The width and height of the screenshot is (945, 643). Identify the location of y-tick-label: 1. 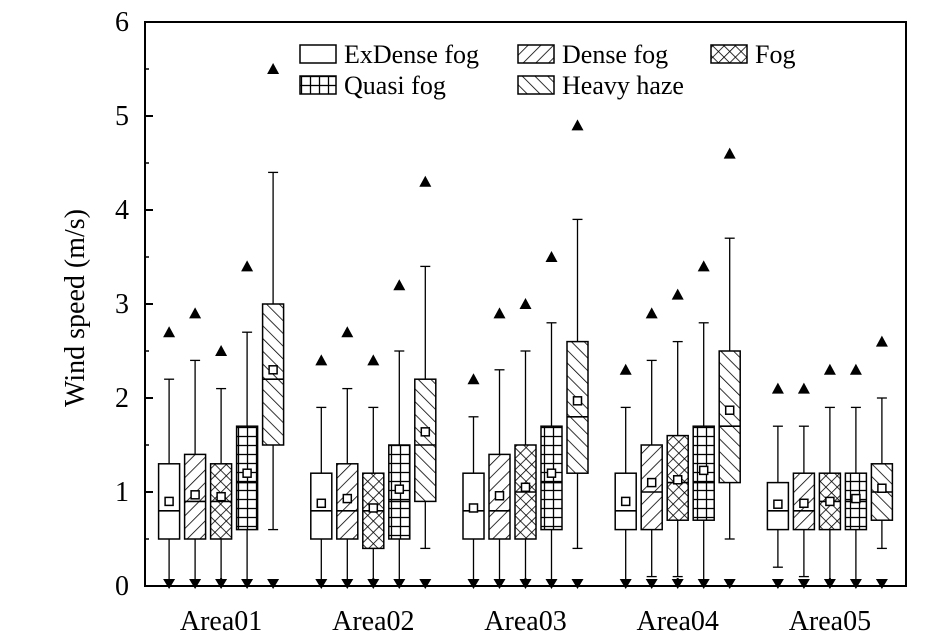
(122, 492).